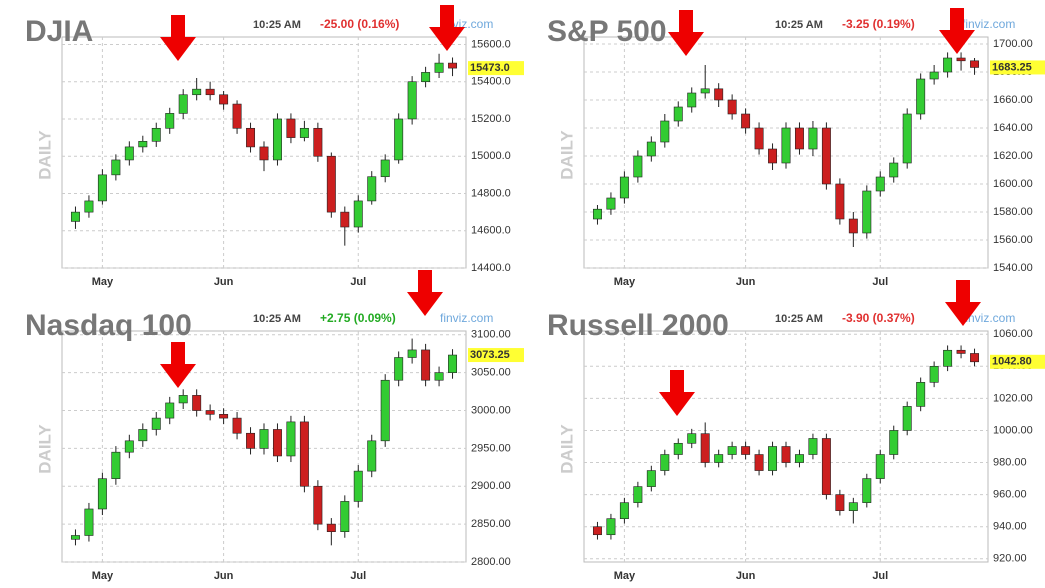 The image size is (1045, 588). Describe the element at coordinates (1013, 100) in the screenshot. I see `y-tick-label: 1660.00` at that location.